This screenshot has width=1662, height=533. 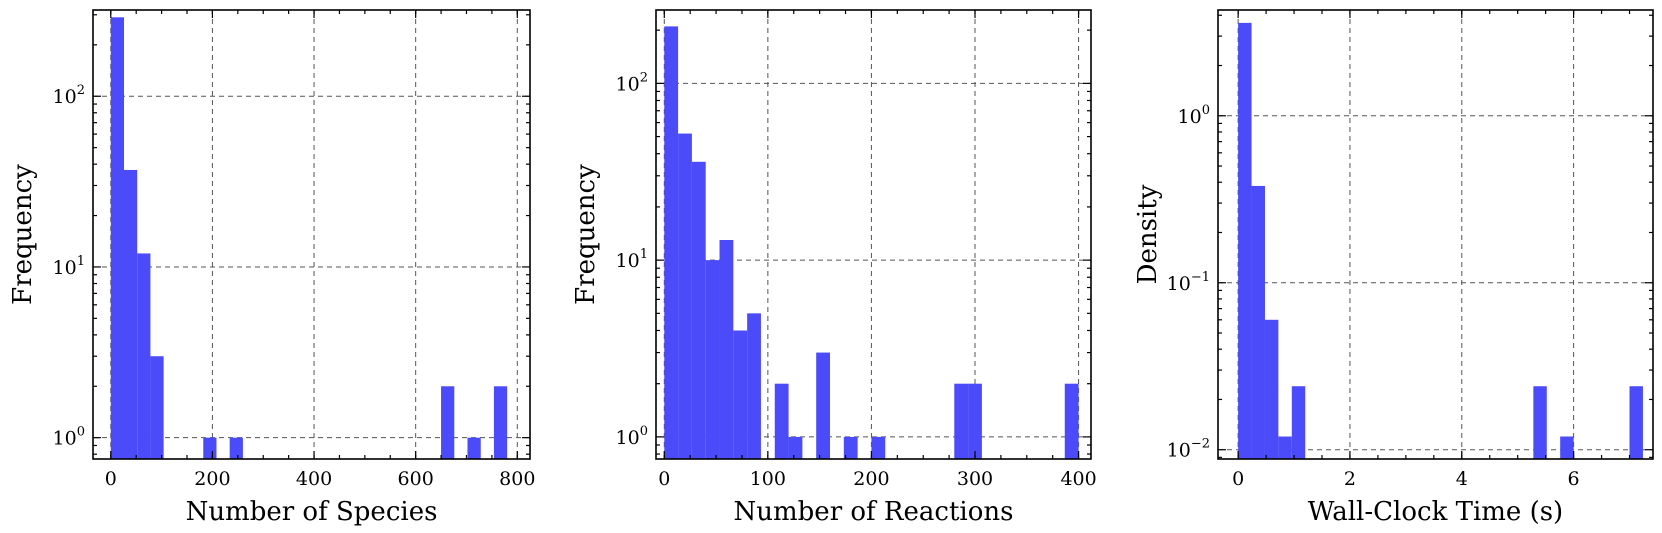 I want to click on y-tick-label-exponent: −1, so click(x=1200, y=277).